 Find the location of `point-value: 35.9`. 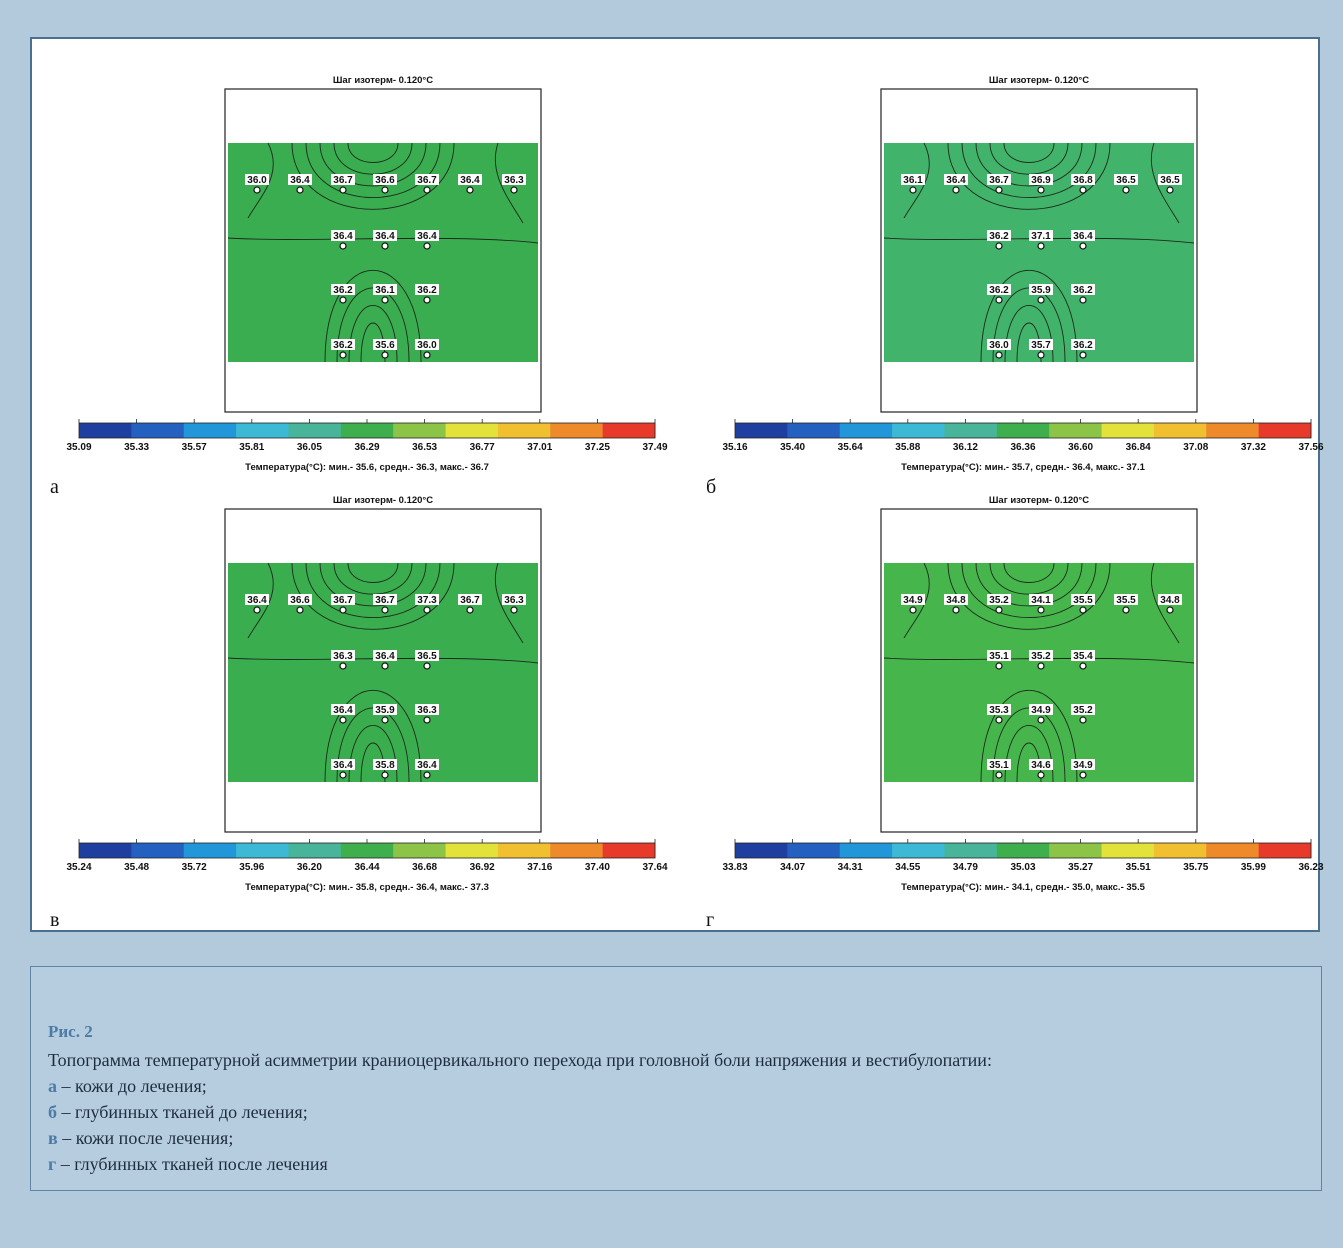

point-value: 35.9 is located at coordinates (385, 710).